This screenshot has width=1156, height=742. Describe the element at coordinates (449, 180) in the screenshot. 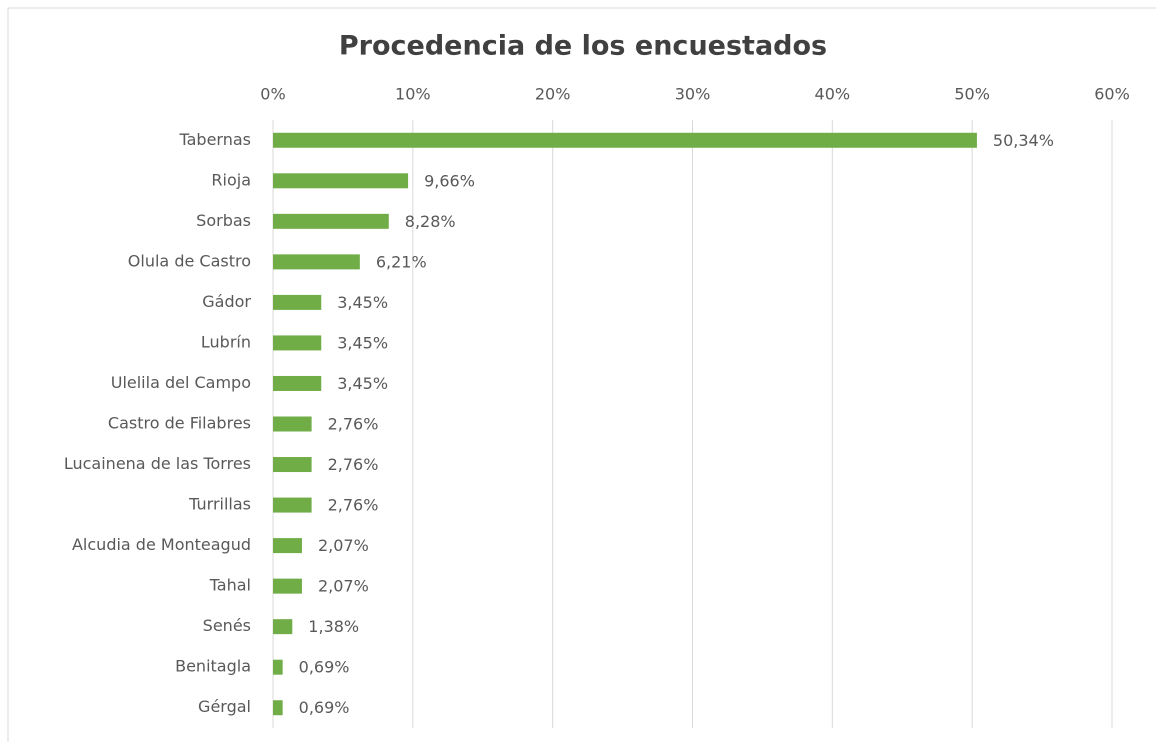

I see `data-label: 9,66%` at that location.